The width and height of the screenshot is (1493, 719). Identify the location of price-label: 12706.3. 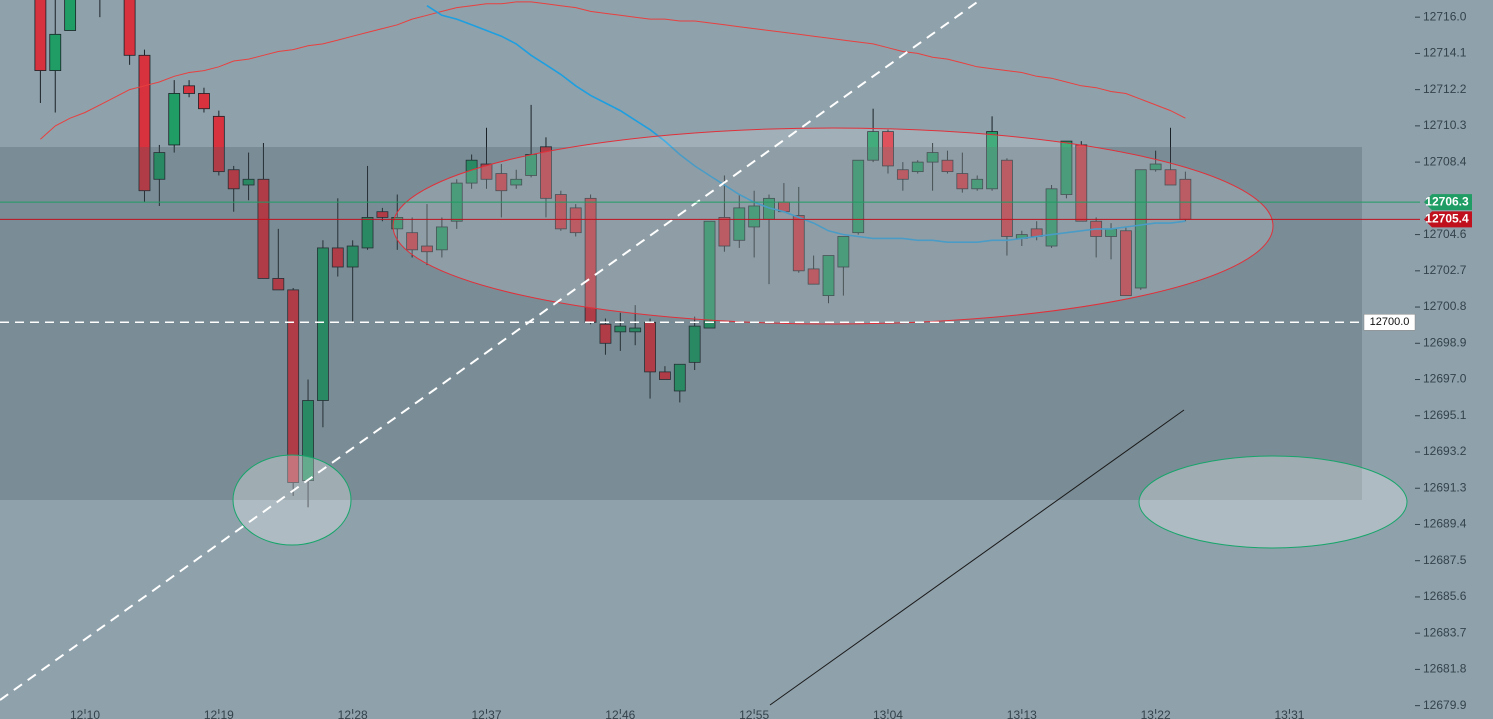
(1447, 201).